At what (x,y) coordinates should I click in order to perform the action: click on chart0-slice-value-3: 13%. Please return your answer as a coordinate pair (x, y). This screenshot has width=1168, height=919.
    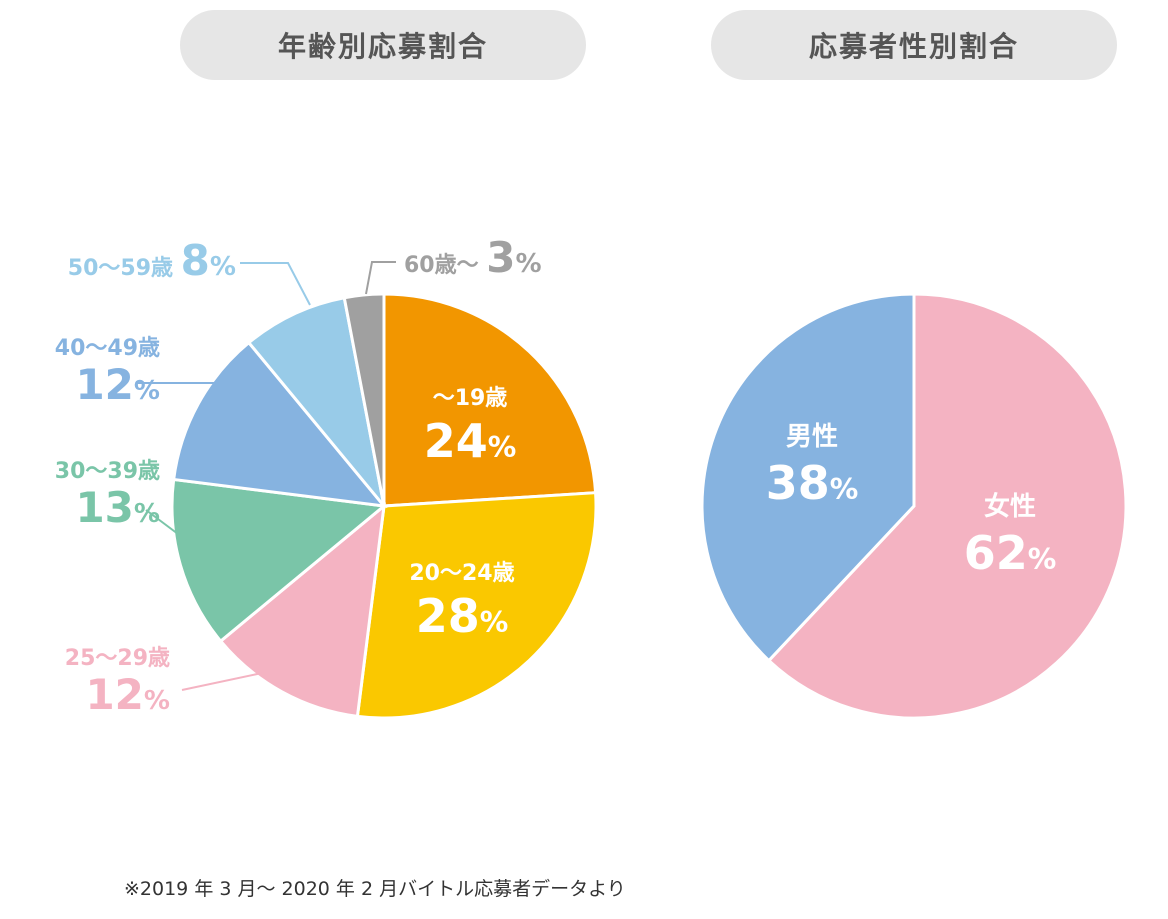
    Looking at the image, I should click on (117, 507).